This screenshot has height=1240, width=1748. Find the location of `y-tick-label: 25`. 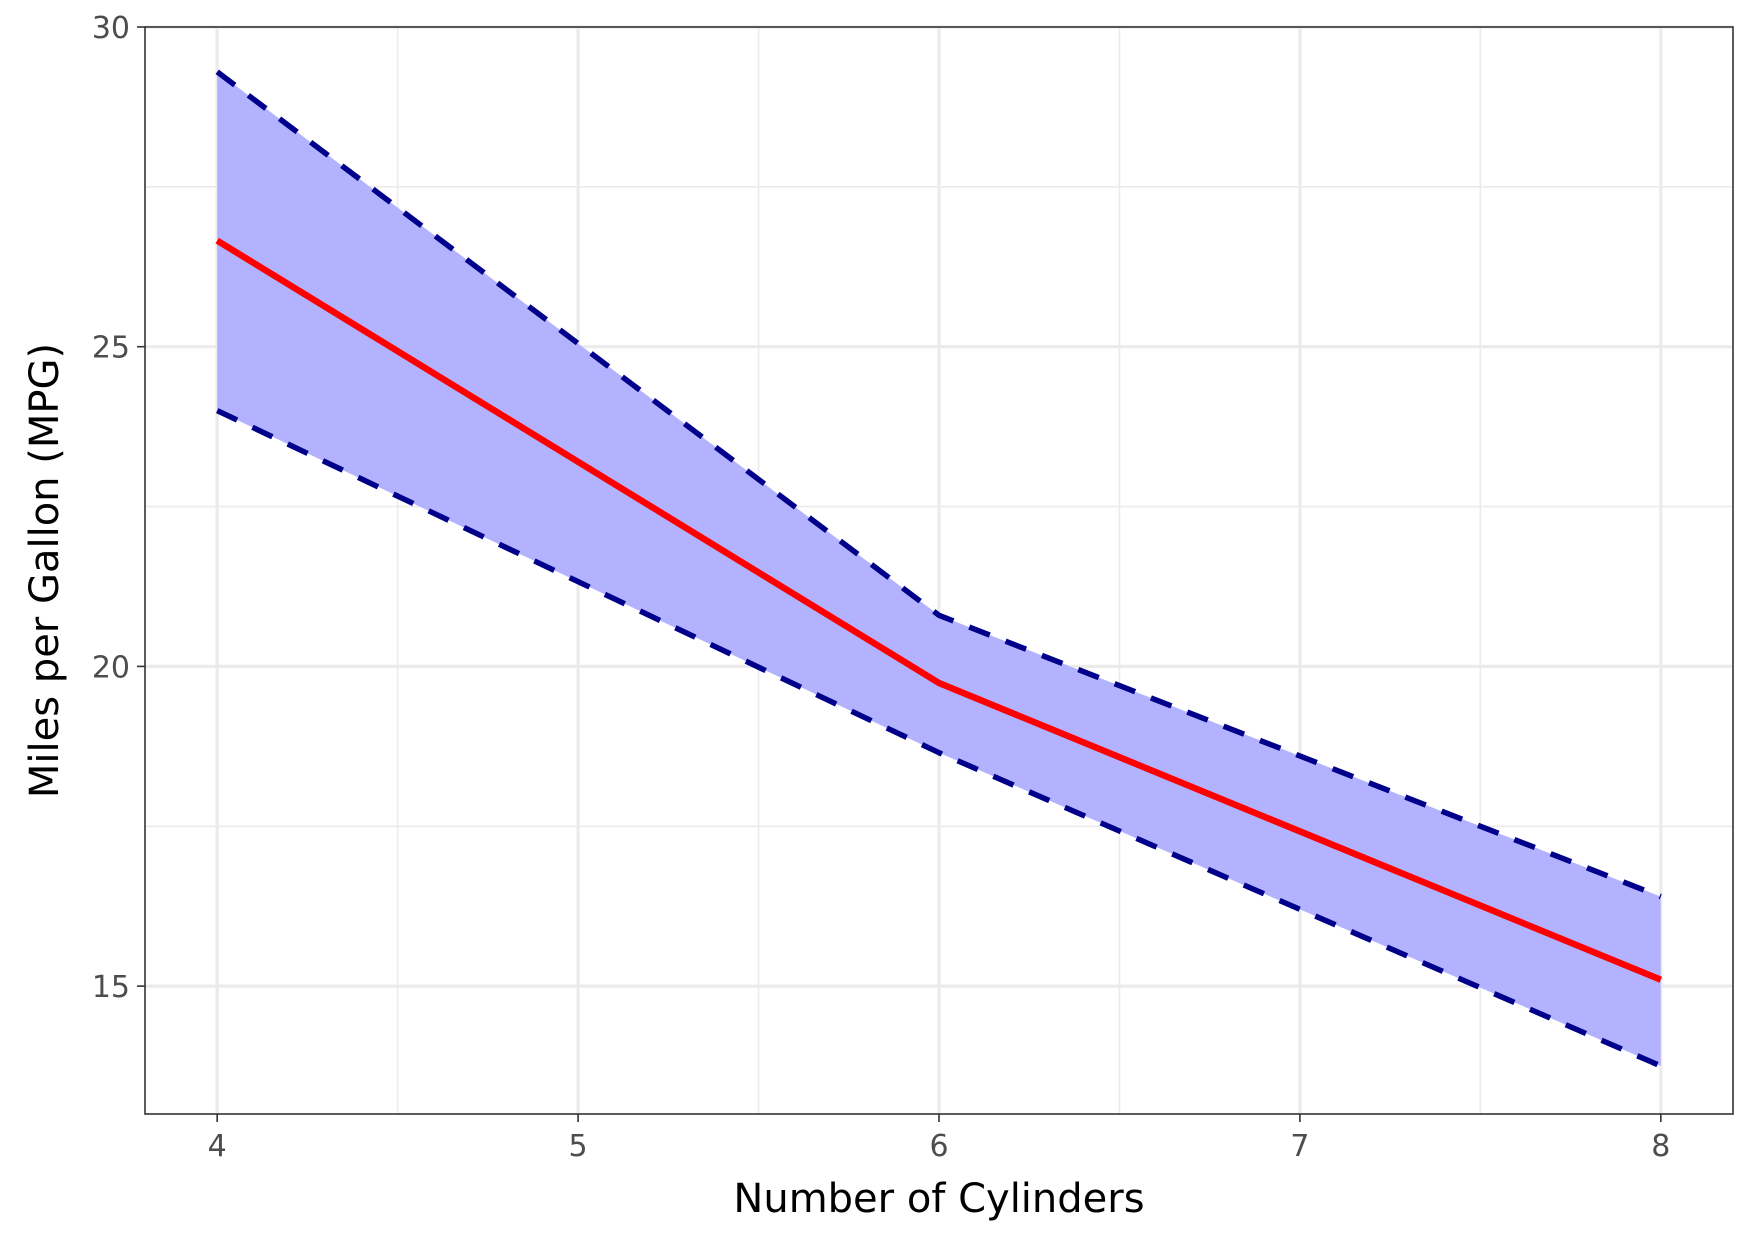

y-tick-label: 25 is located at coordinates (111, 348).